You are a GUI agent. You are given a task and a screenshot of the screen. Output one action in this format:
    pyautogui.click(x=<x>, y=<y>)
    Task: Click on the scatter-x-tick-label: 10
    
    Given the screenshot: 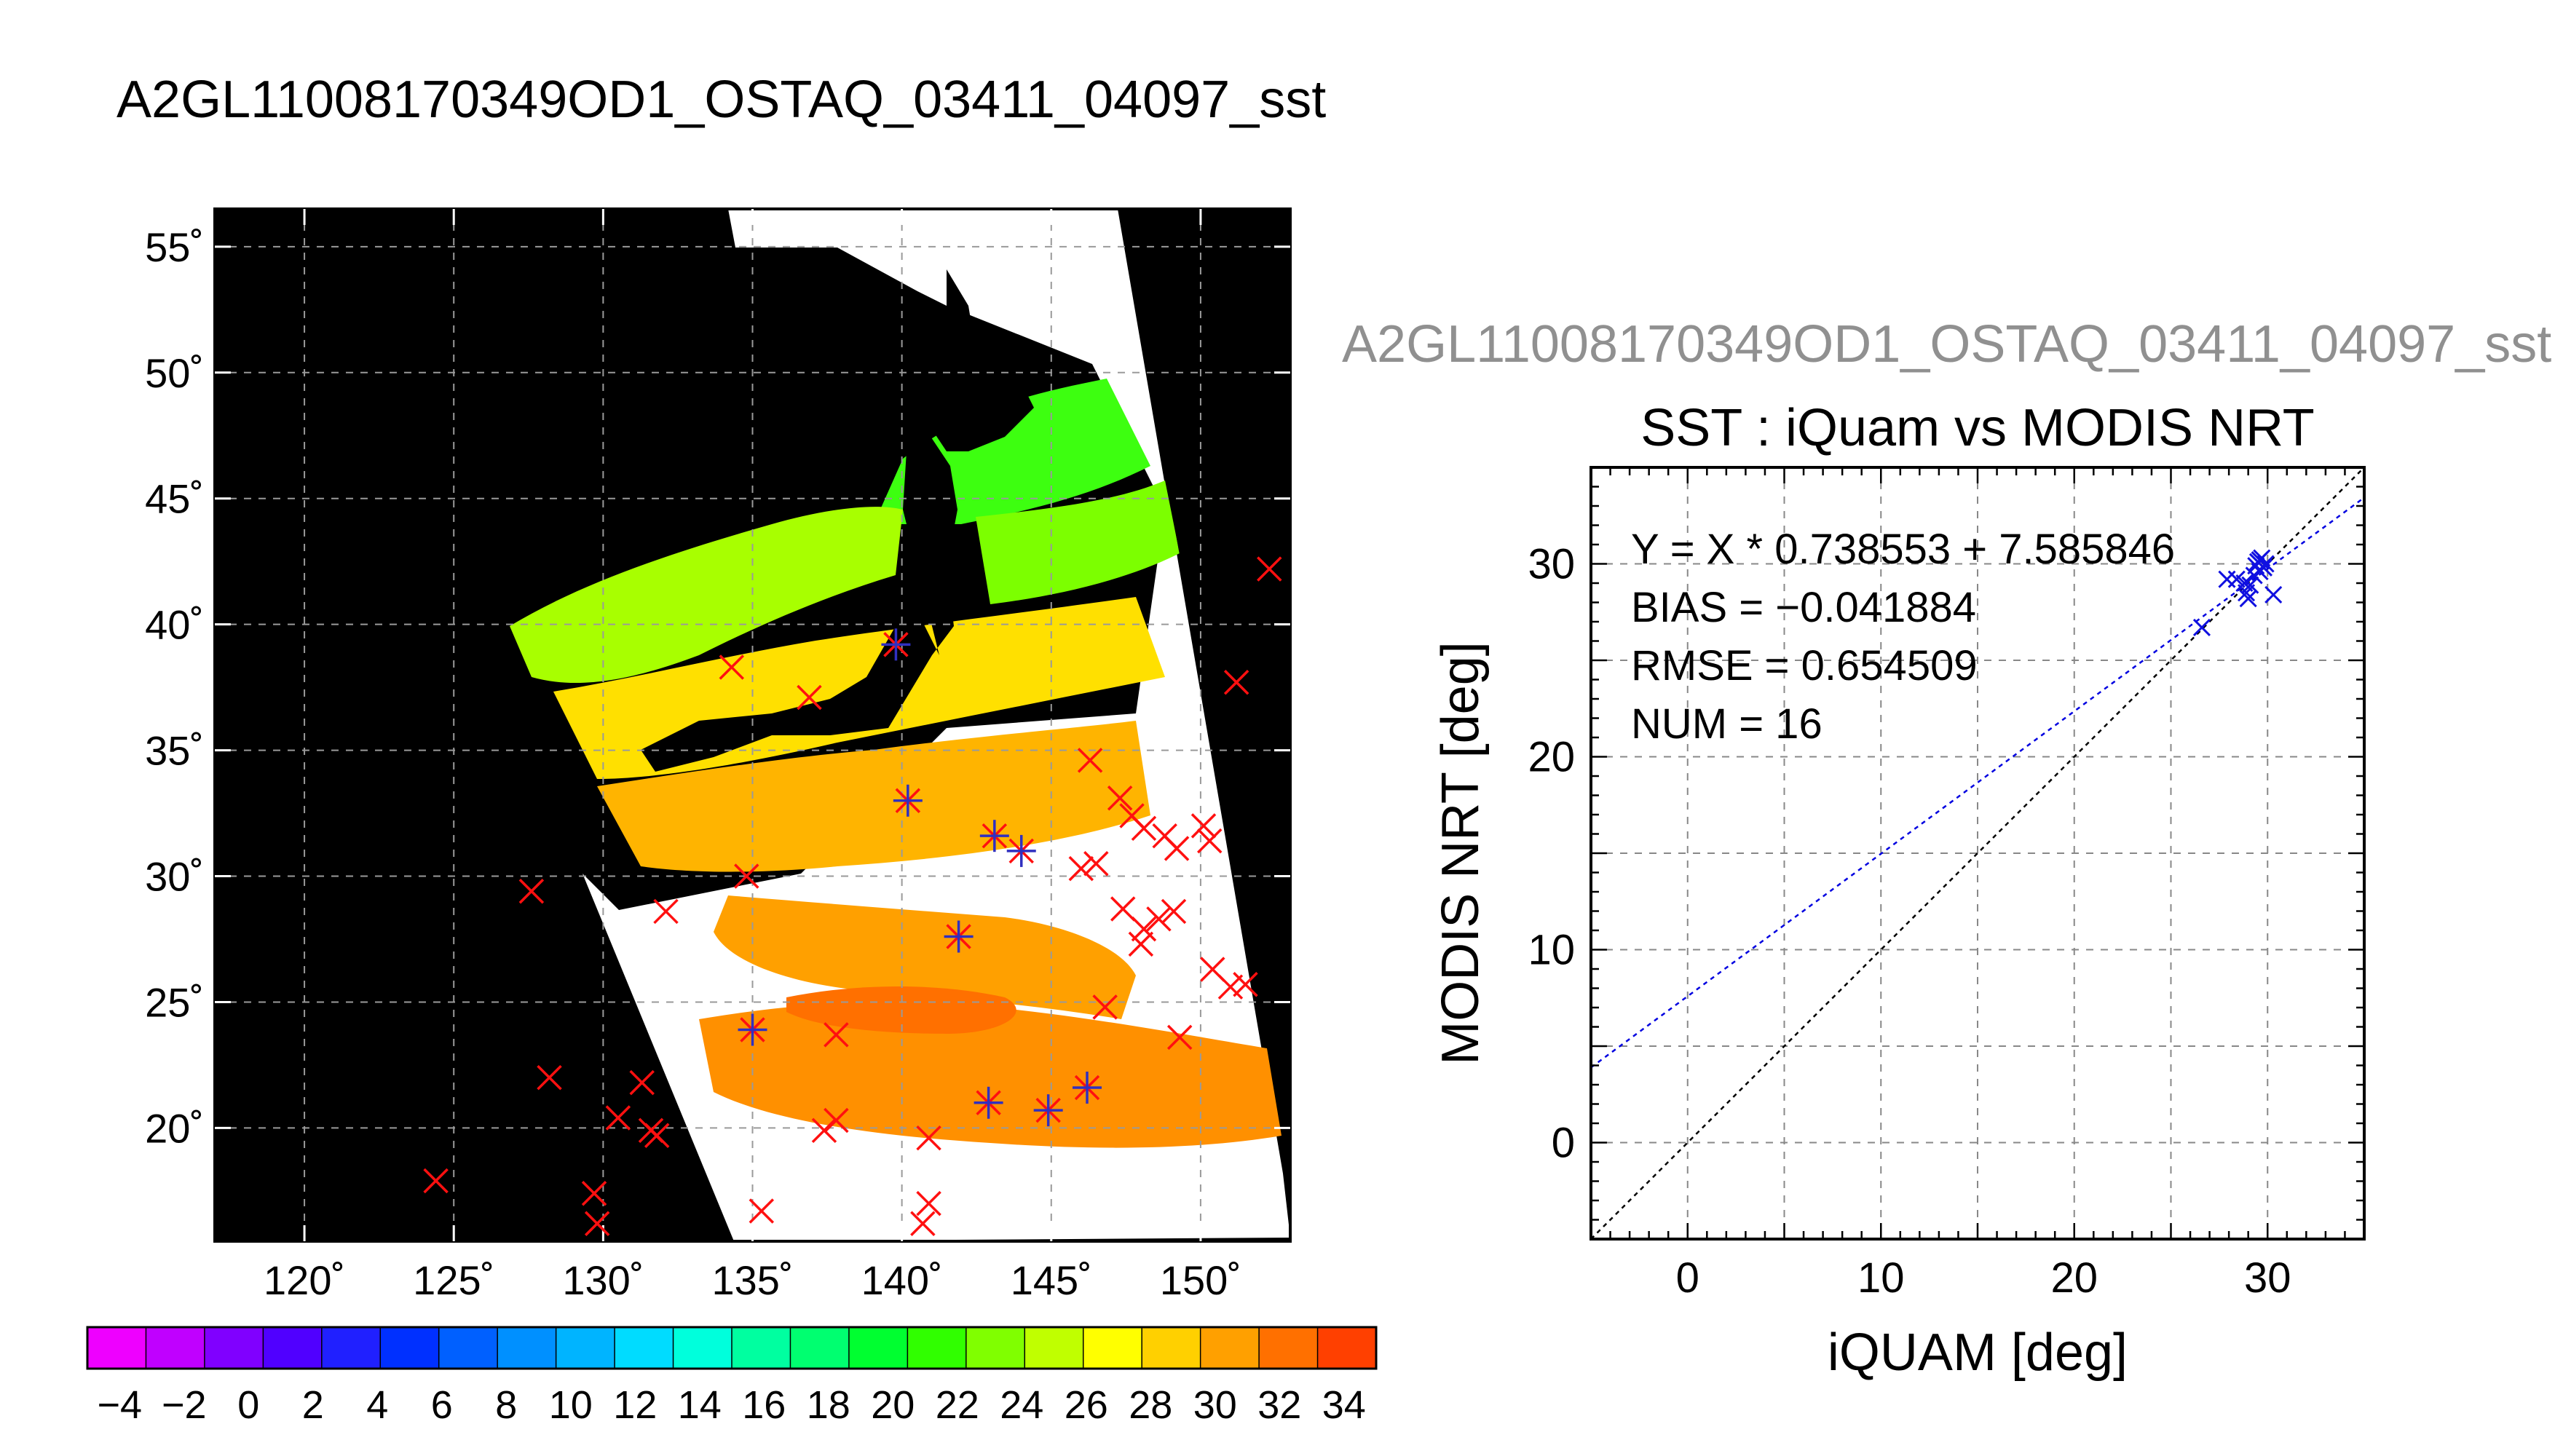 What is the action you would take?
    pyautogui.click(x=1881, y=1278)
    